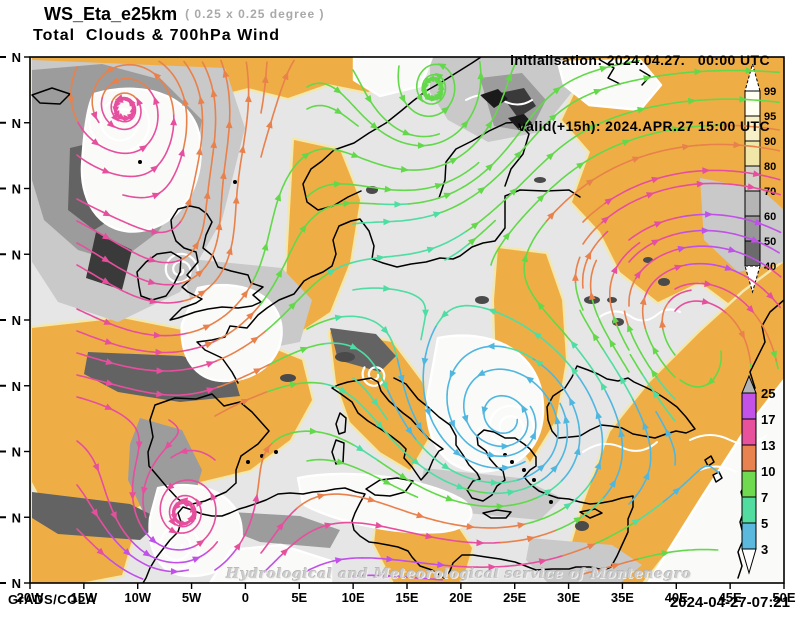 This screenshot has height=618, width=800. What do you see at coordinates (83, 597) in the screenshot?
I see `x-tick-label: 15W` at bounding box center [83, 597].